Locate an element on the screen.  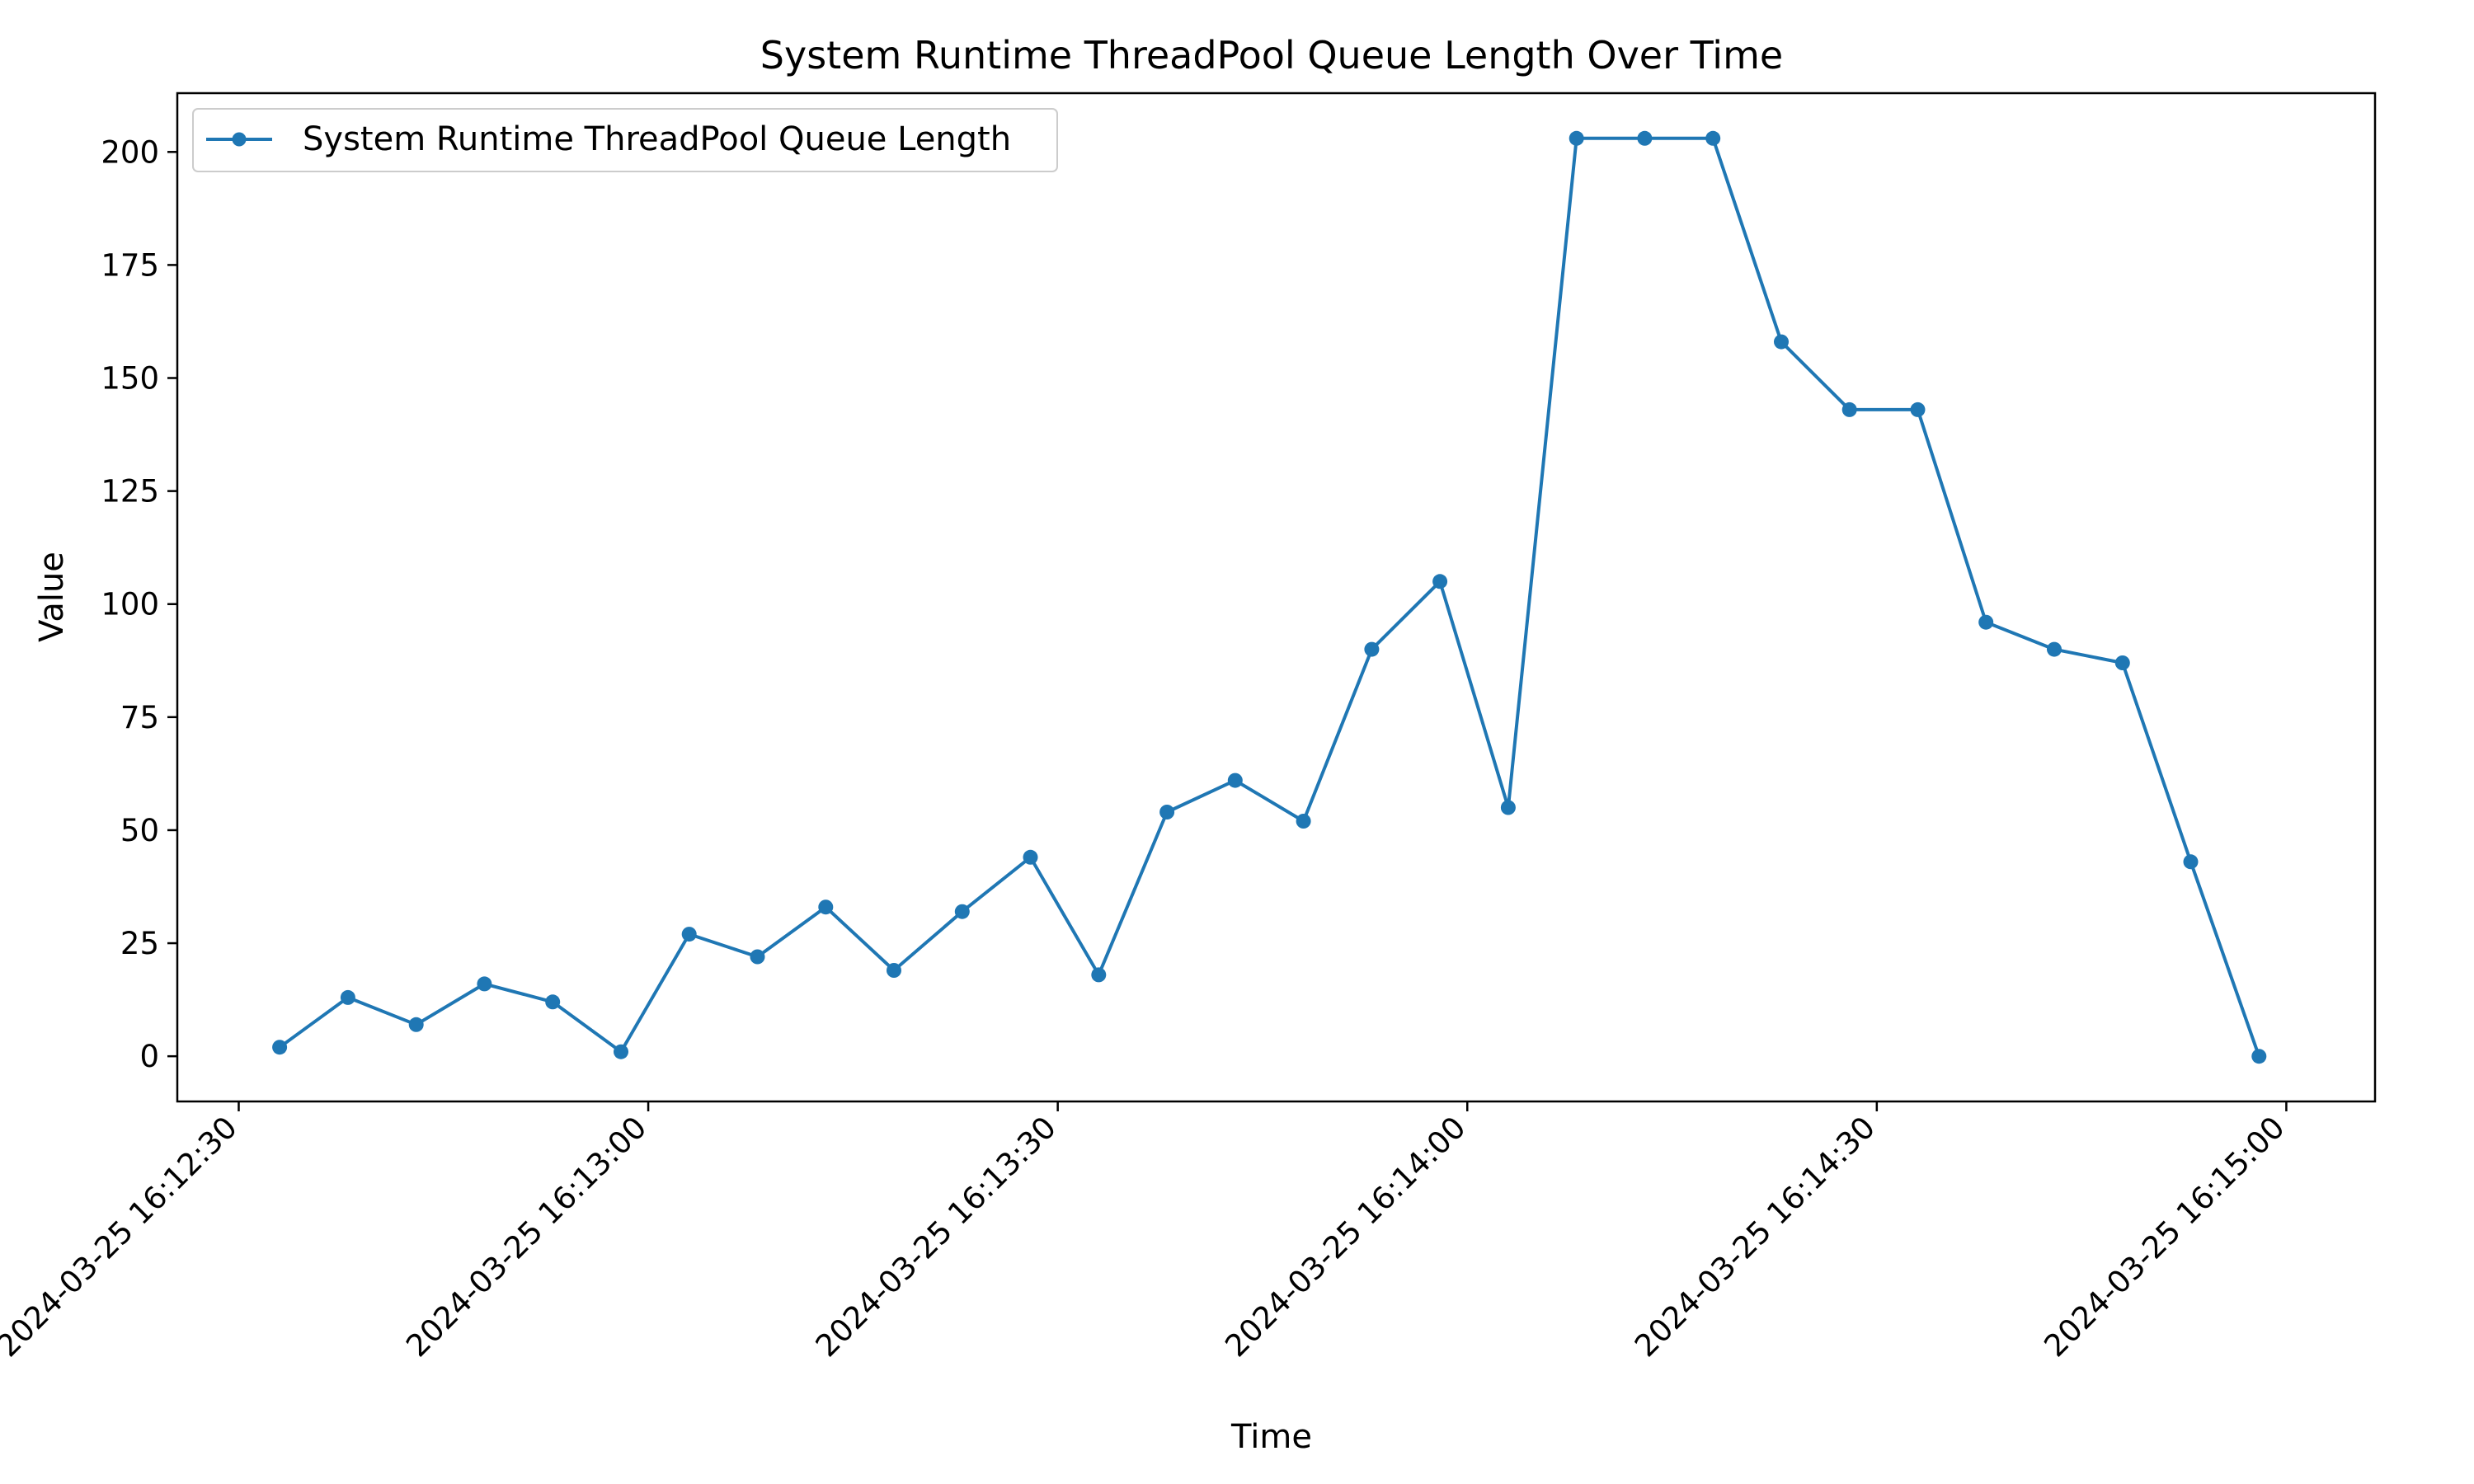
y-tick-label: 100 is located at coordinates (130, 604).